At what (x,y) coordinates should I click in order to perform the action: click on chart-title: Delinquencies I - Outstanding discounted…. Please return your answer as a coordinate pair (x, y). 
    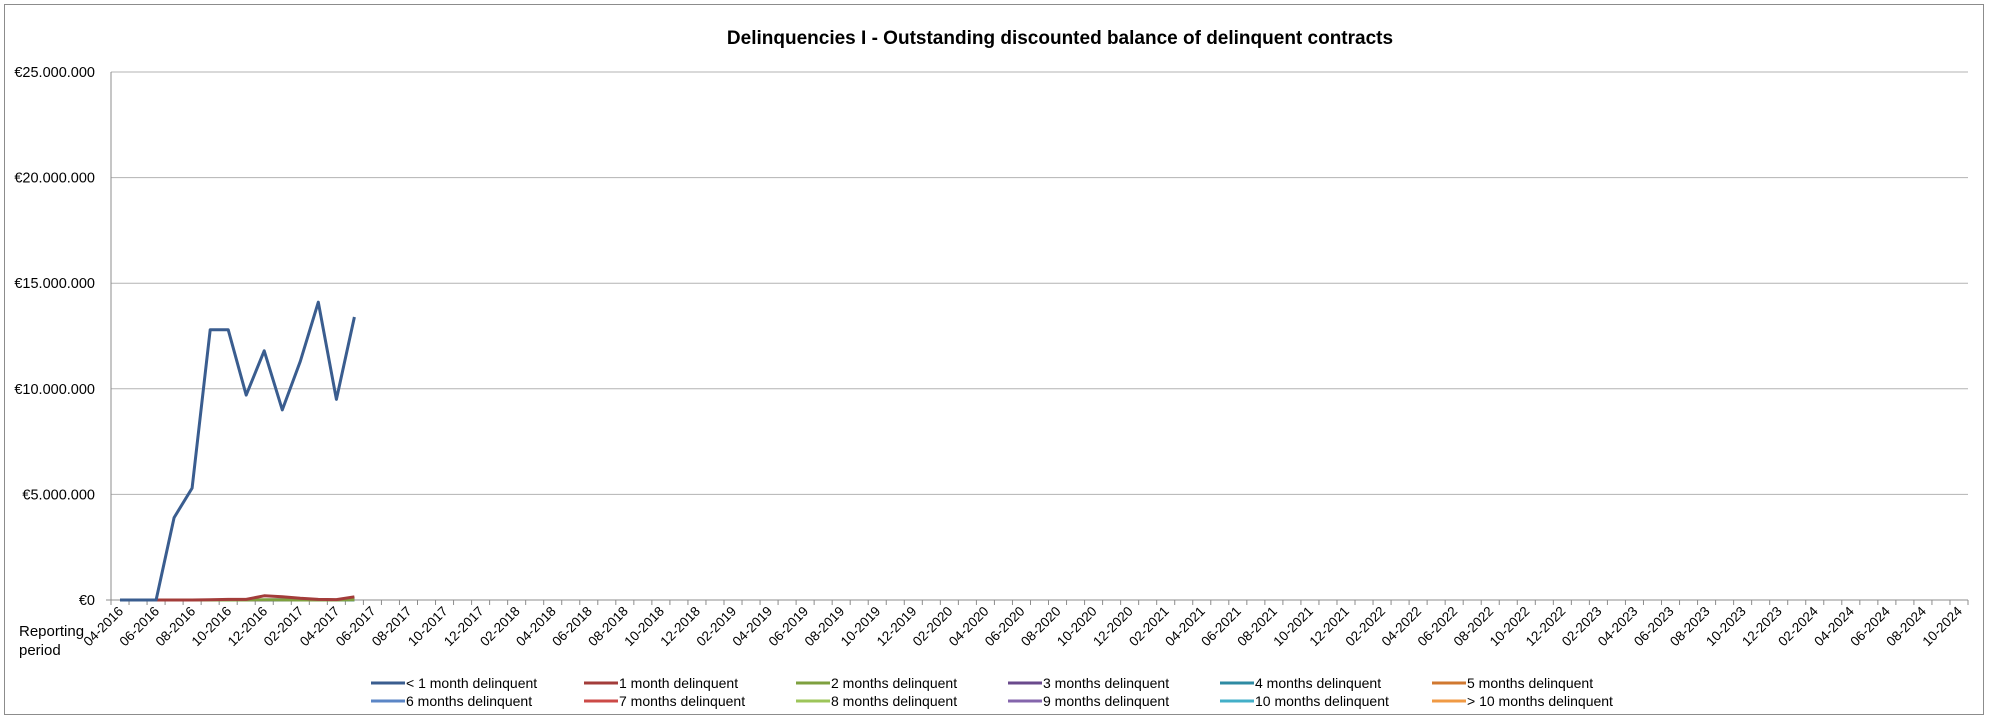
    Looking at the image, I should click on (1060, 38).